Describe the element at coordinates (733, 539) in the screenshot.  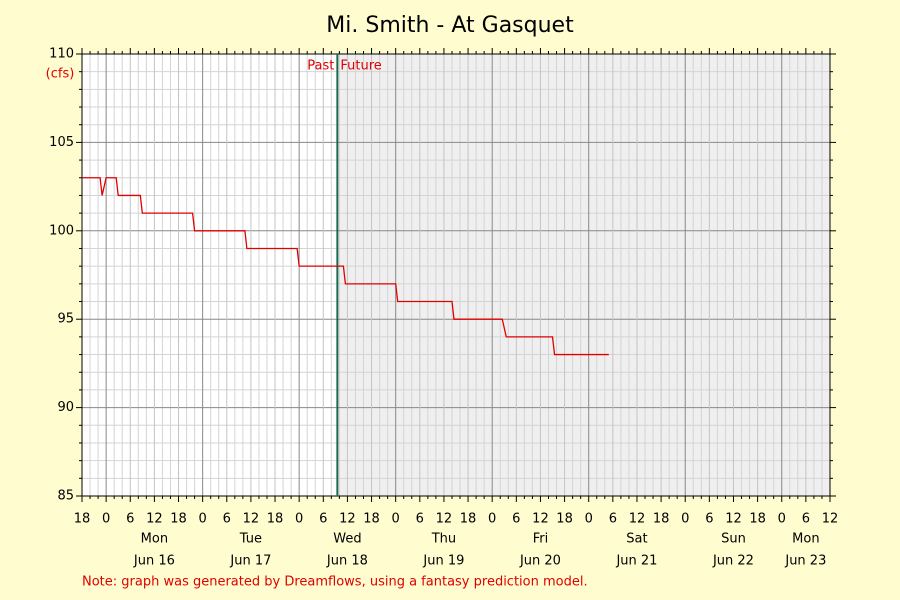
I see `weekday-label: Sun` at that location.